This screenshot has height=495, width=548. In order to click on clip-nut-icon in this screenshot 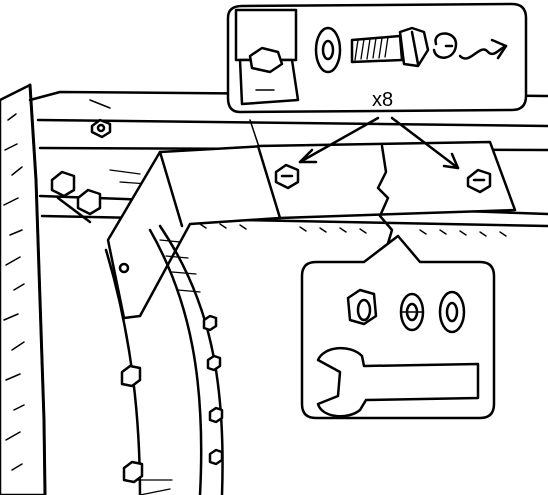, I will do `click(445, 45)`.